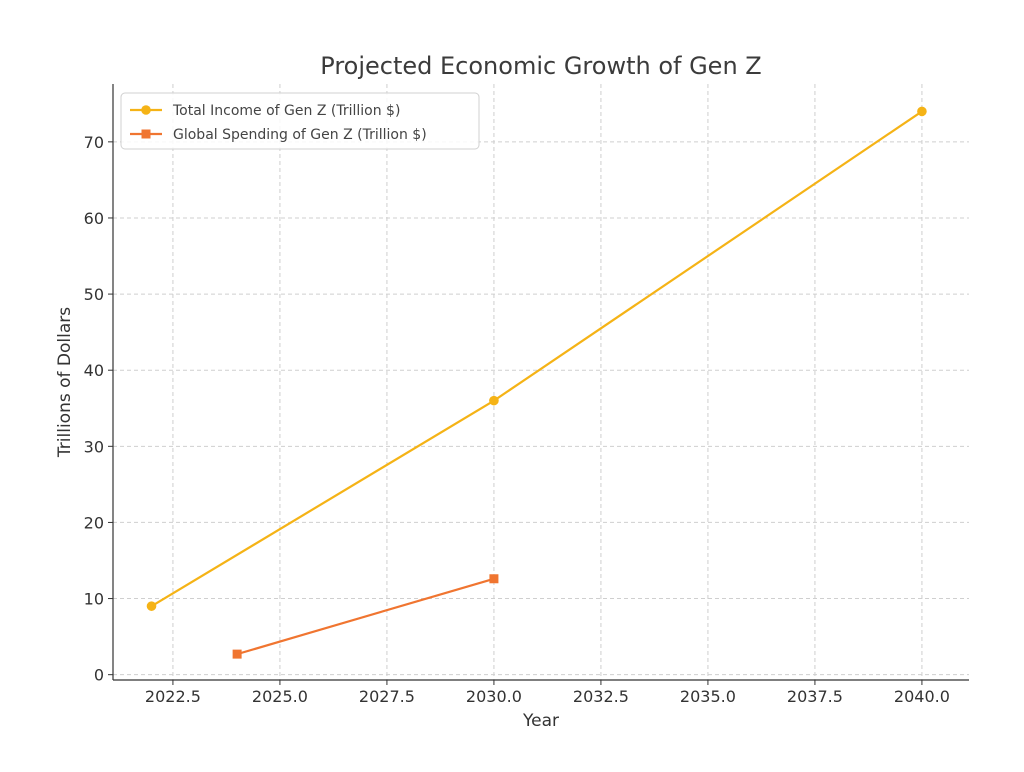 This screenshot has height=772, width=1024. I want to click on x-tick-label: 2040.0, so click(922, 696).